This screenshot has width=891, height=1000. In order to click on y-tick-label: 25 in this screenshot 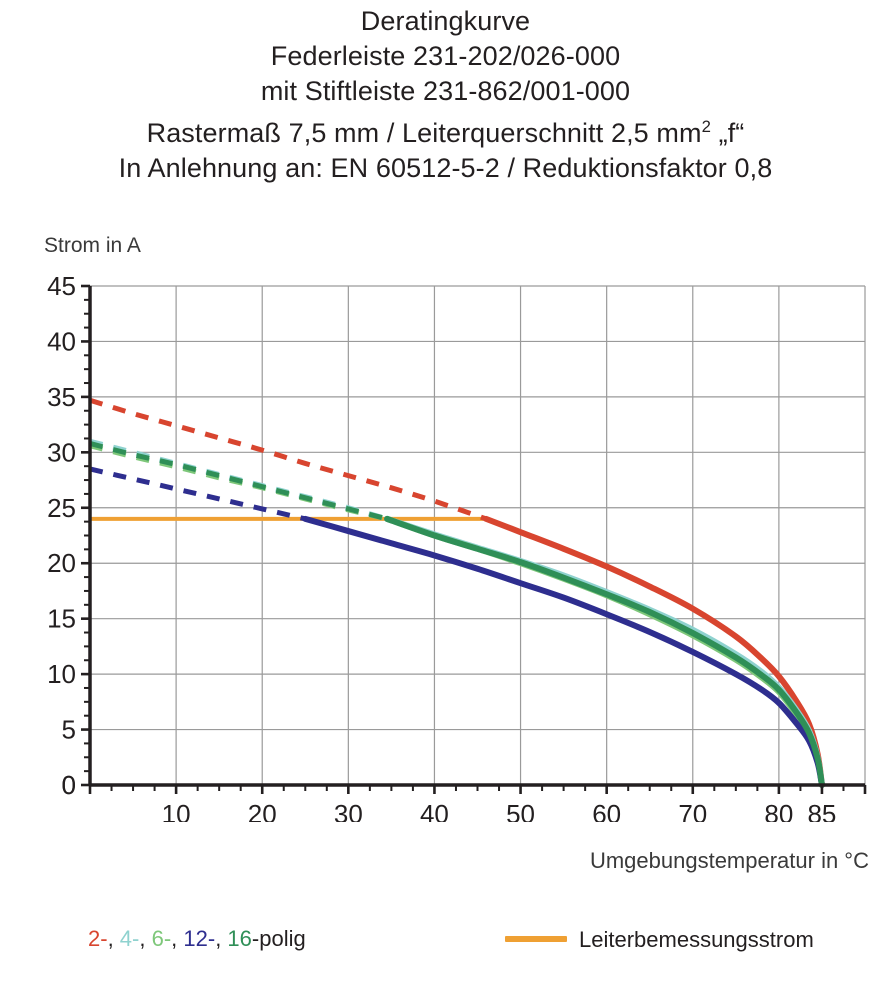, I will do `click(61, 508)`.